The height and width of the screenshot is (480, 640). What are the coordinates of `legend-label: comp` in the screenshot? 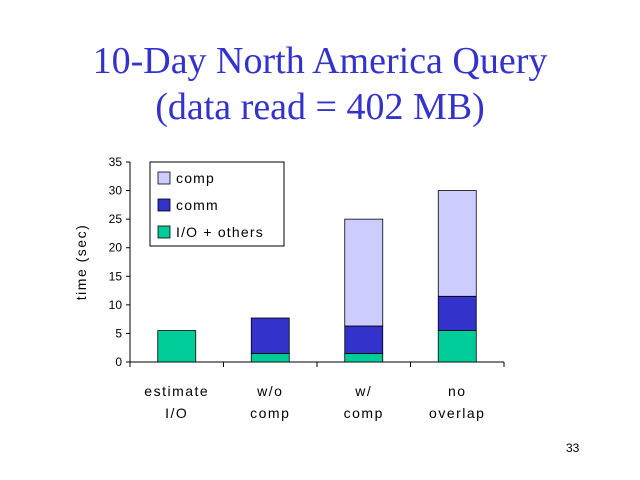 It's located at (195, 178).